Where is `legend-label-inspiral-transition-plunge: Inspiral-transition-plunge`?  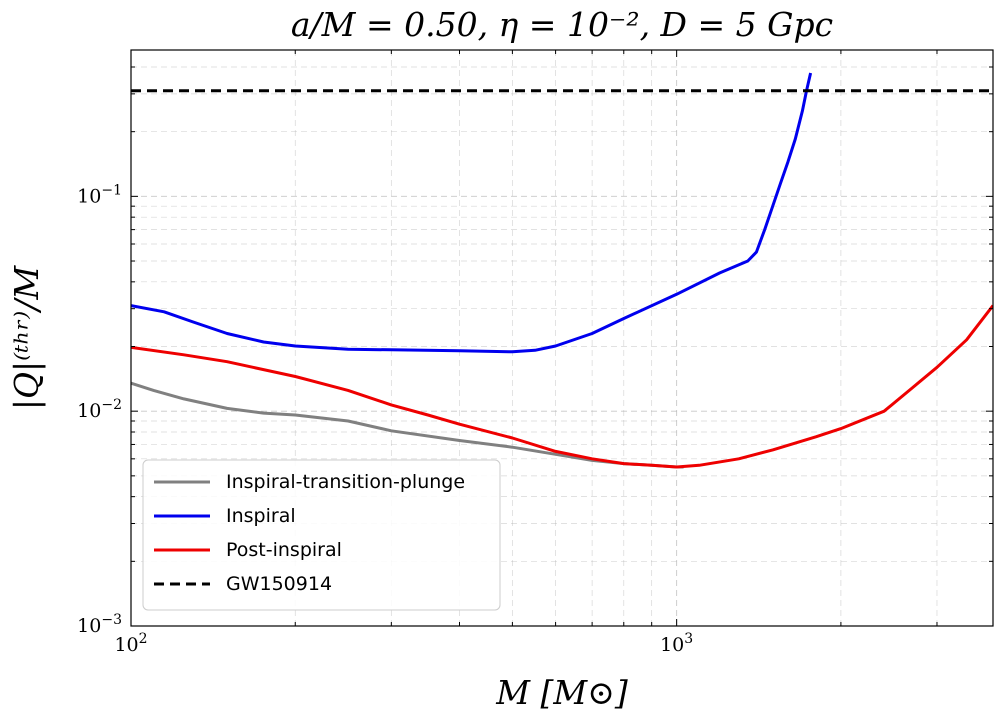
legend-label-inspiral-transition-plunge: Inspiral-transition-plunge is located at coordinates (345, 482).